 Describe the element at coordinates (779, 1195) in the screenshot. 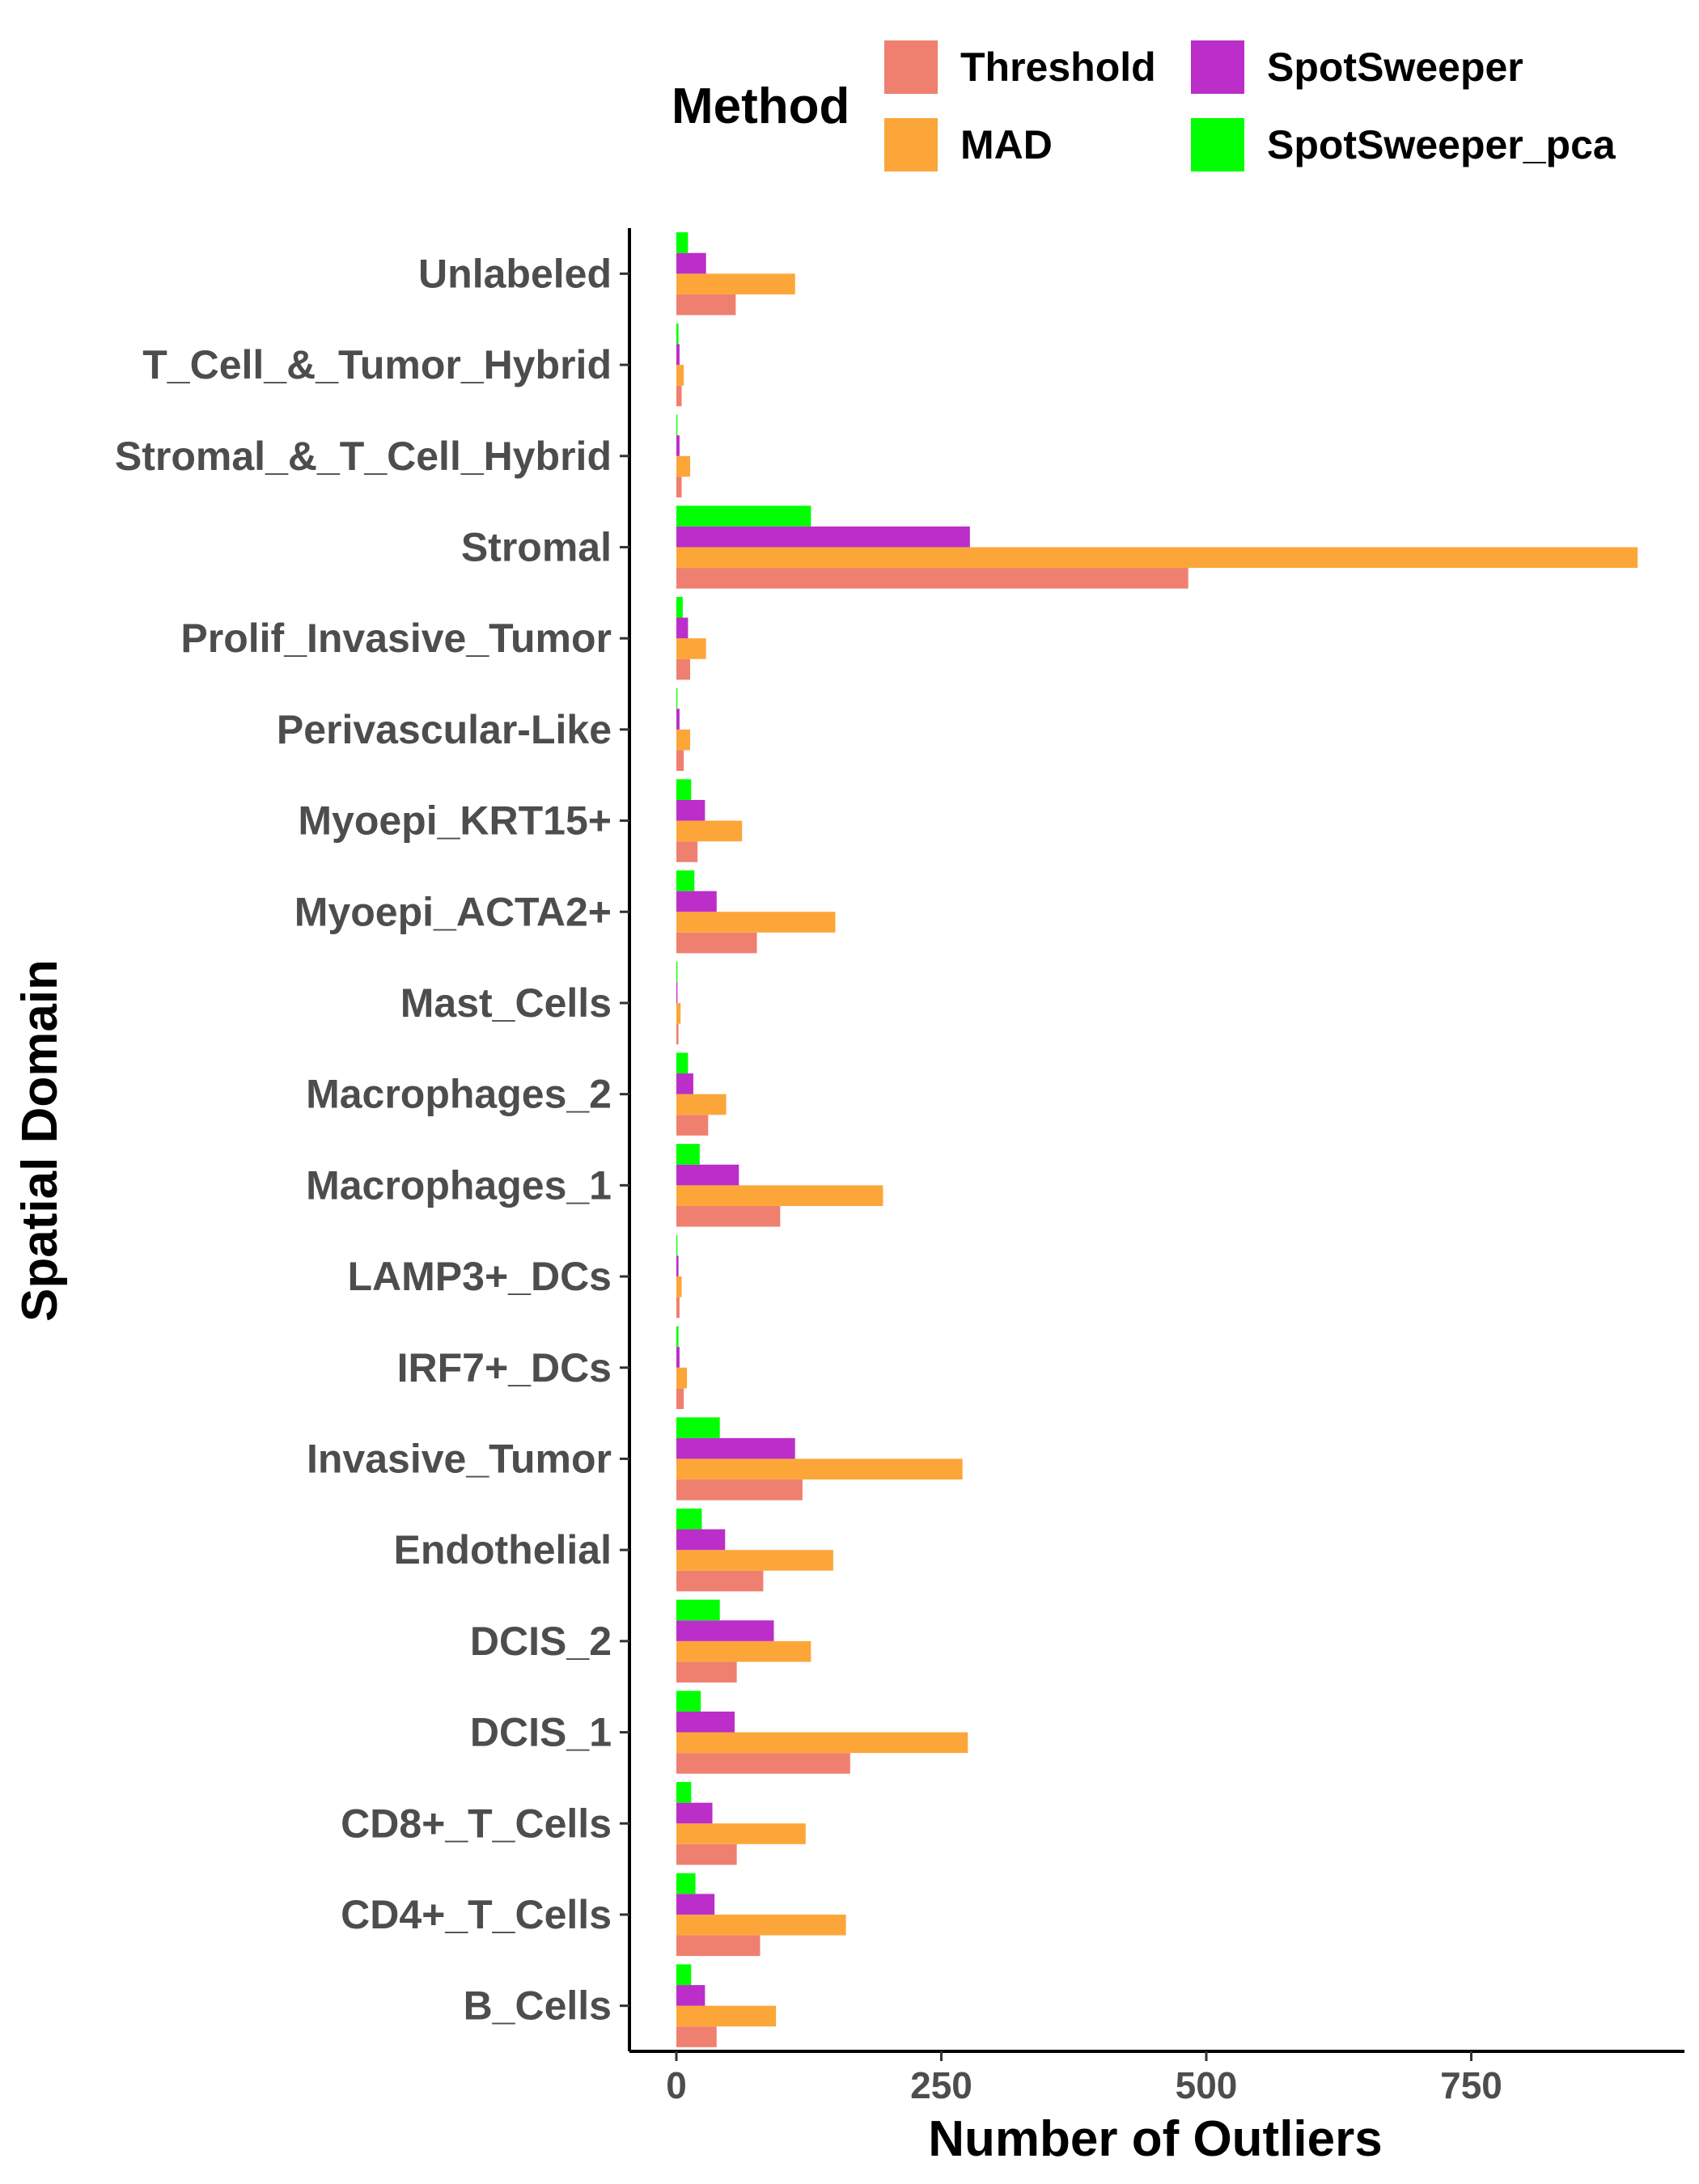

I see `bar-macrophages-1-mad` at that location.